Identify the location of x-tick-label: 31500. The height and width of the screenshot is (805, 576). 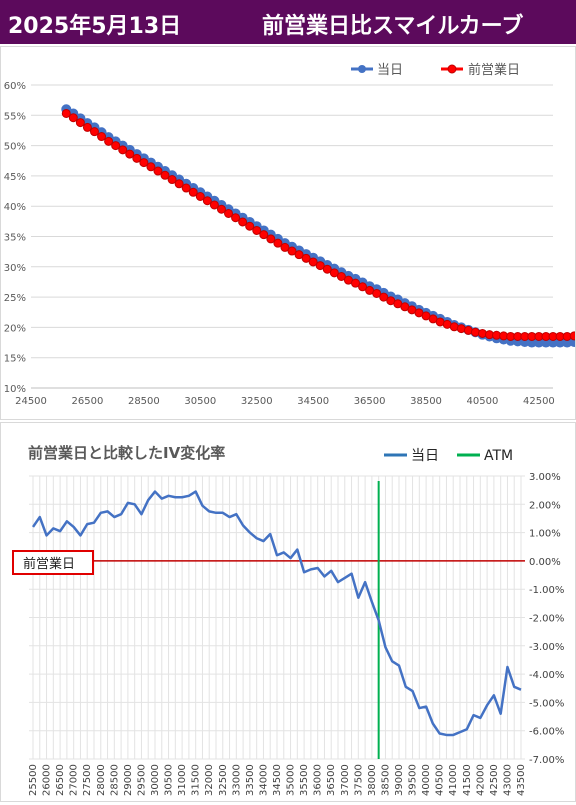
(196, 780).